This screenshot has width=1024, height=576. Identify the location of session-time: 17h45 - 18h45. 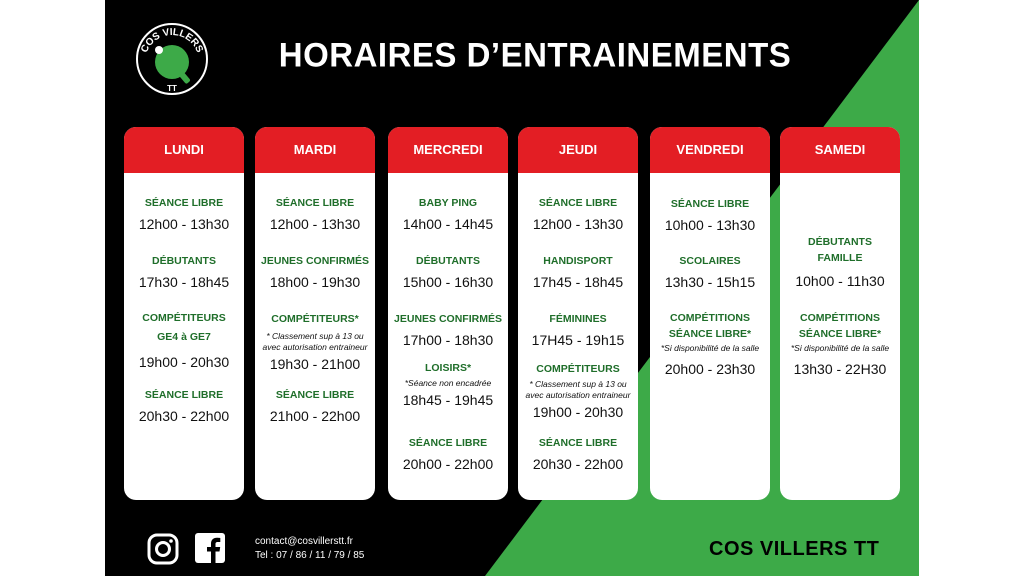
(578, 282).